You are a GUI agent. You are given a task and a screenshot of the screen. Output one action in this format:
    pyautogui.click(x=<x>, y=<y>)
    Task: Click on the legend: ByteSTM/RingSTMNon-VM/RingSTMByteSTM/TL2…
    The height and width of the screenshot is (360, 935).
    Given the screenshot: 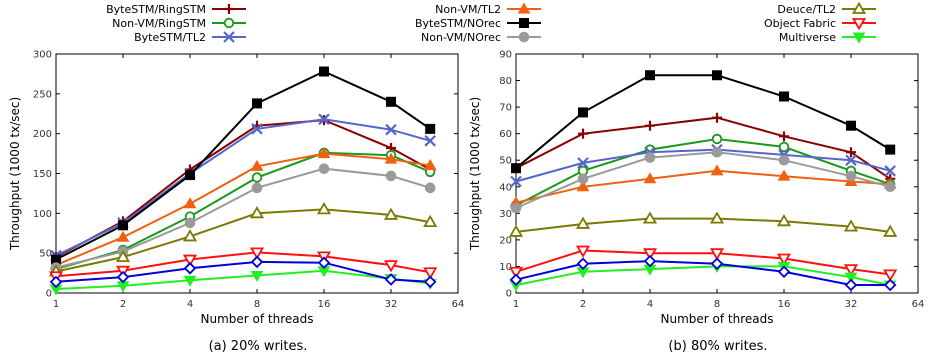 What is the action you would take?
    pyautogui.click(x=491, y=22)
    